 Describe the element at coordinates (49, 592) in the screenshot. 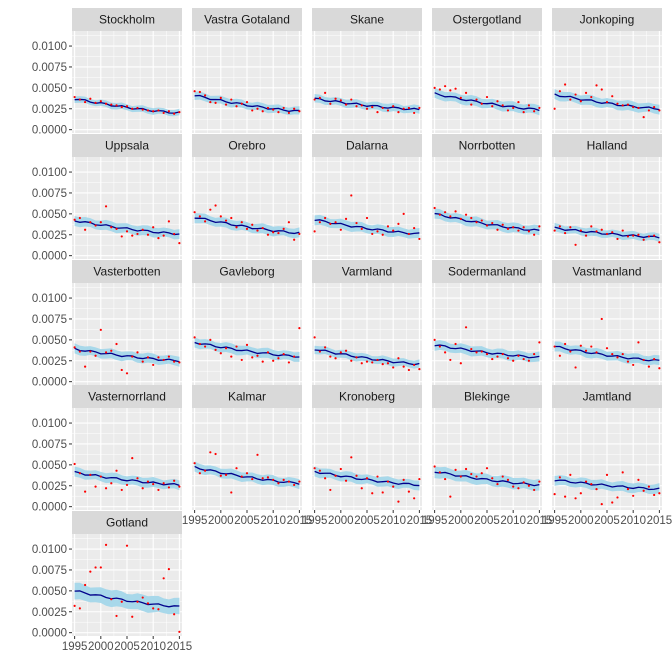

I see `y-tick-label: 0.0050` at that location.